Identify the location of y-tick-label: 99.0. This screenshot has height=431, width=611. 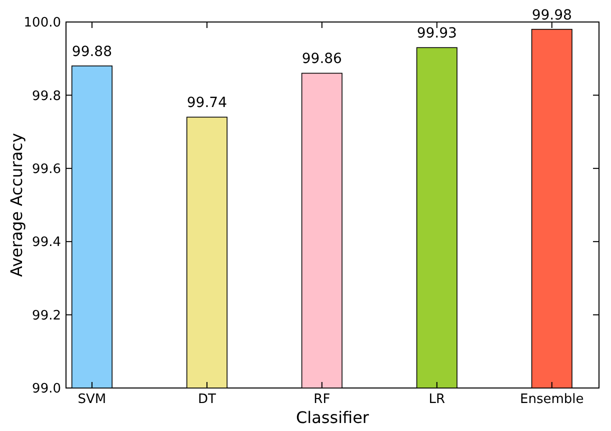
(46, 389).